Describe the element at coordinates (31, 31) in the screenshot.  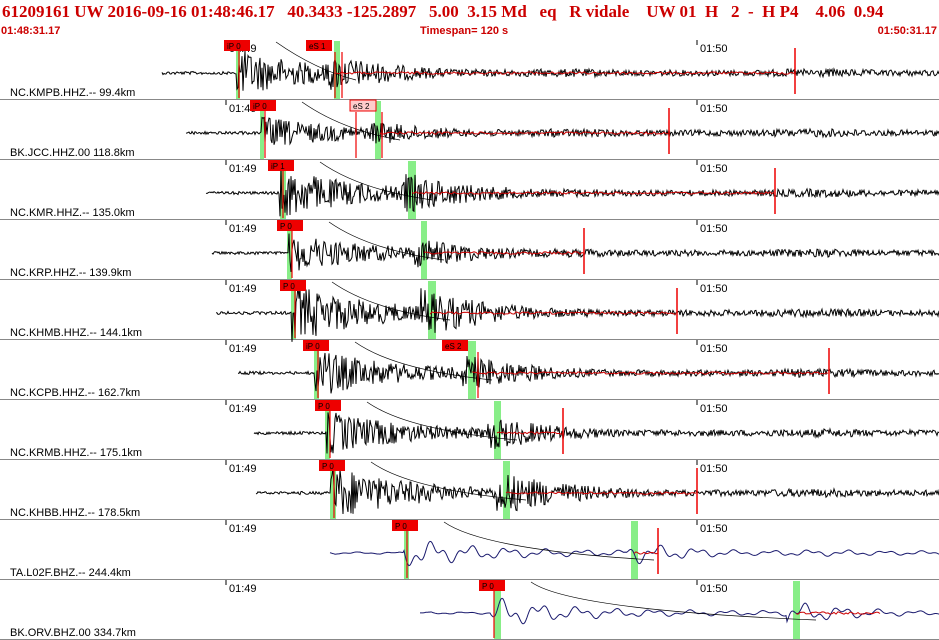
I see `start-time: 01:48:31.17` at that location.